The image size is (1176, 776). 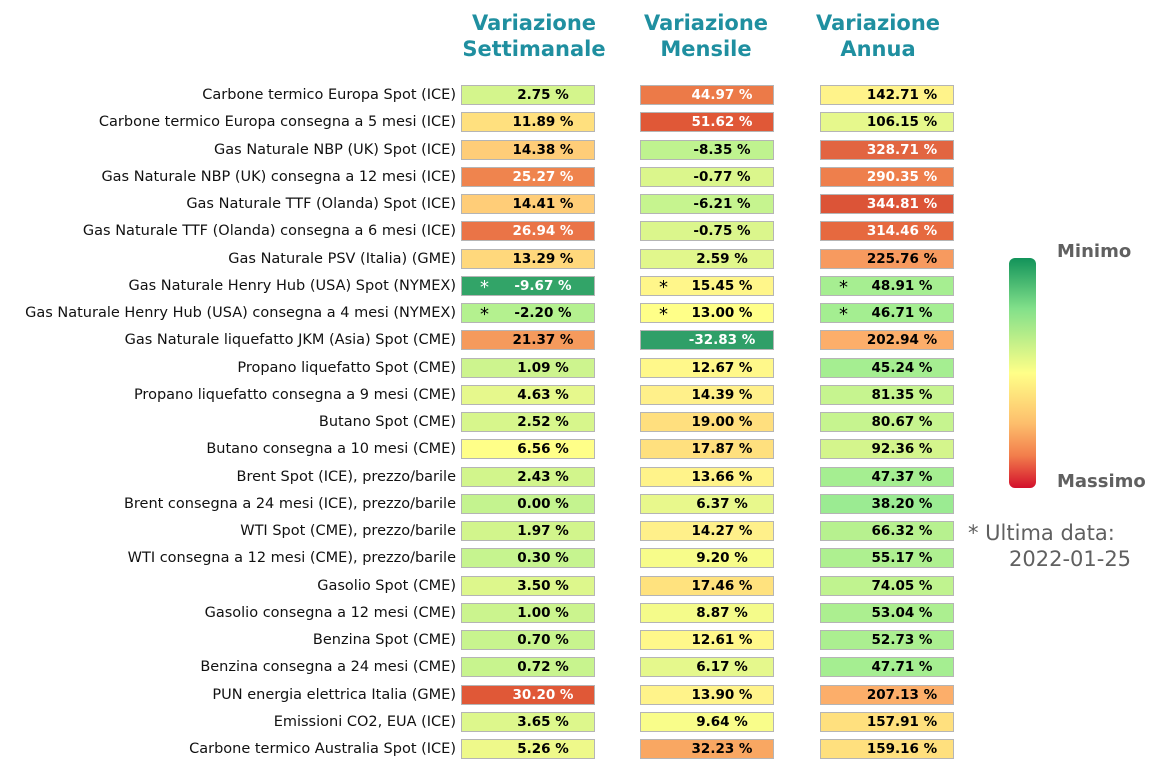 What do you see at coordinates (707, 395) in the screenshot?
I see `heatmap-cell-mensile: 14.39 %` at bounding box center [707, 395].